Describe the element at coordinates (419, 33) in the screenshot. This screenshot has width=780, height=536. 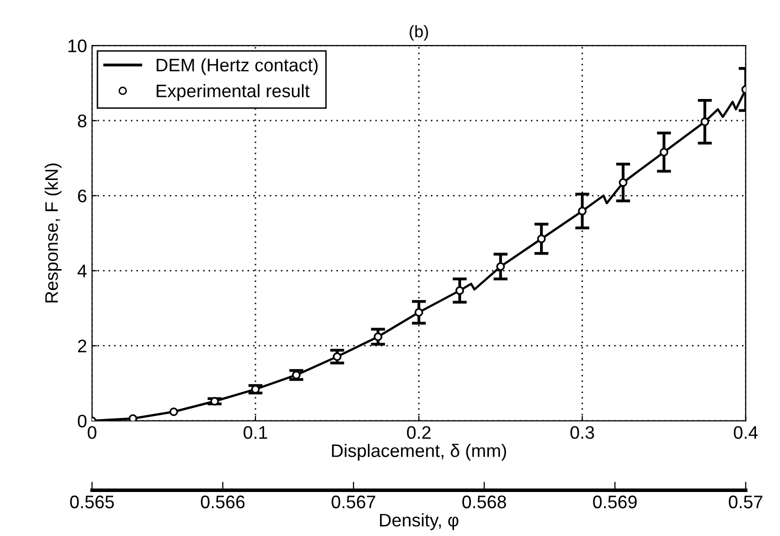
I see `chart-title: (b)` at that location.